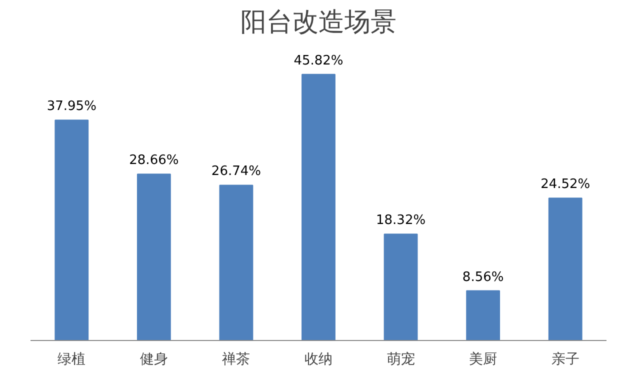  Describe the element at coordinates (400, 360) in the screenshot. I see `x-tick-label: 萌宠` at that location.